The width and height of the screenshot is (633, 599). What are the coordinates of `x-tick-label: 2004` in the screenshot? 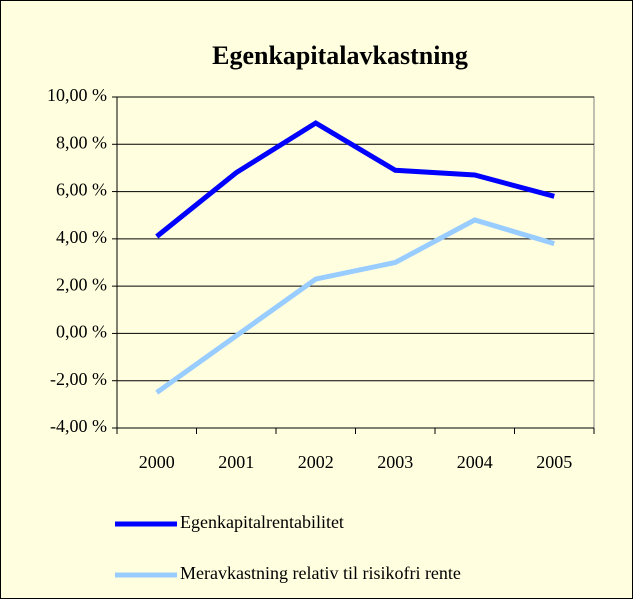 It's located at (475, 462).